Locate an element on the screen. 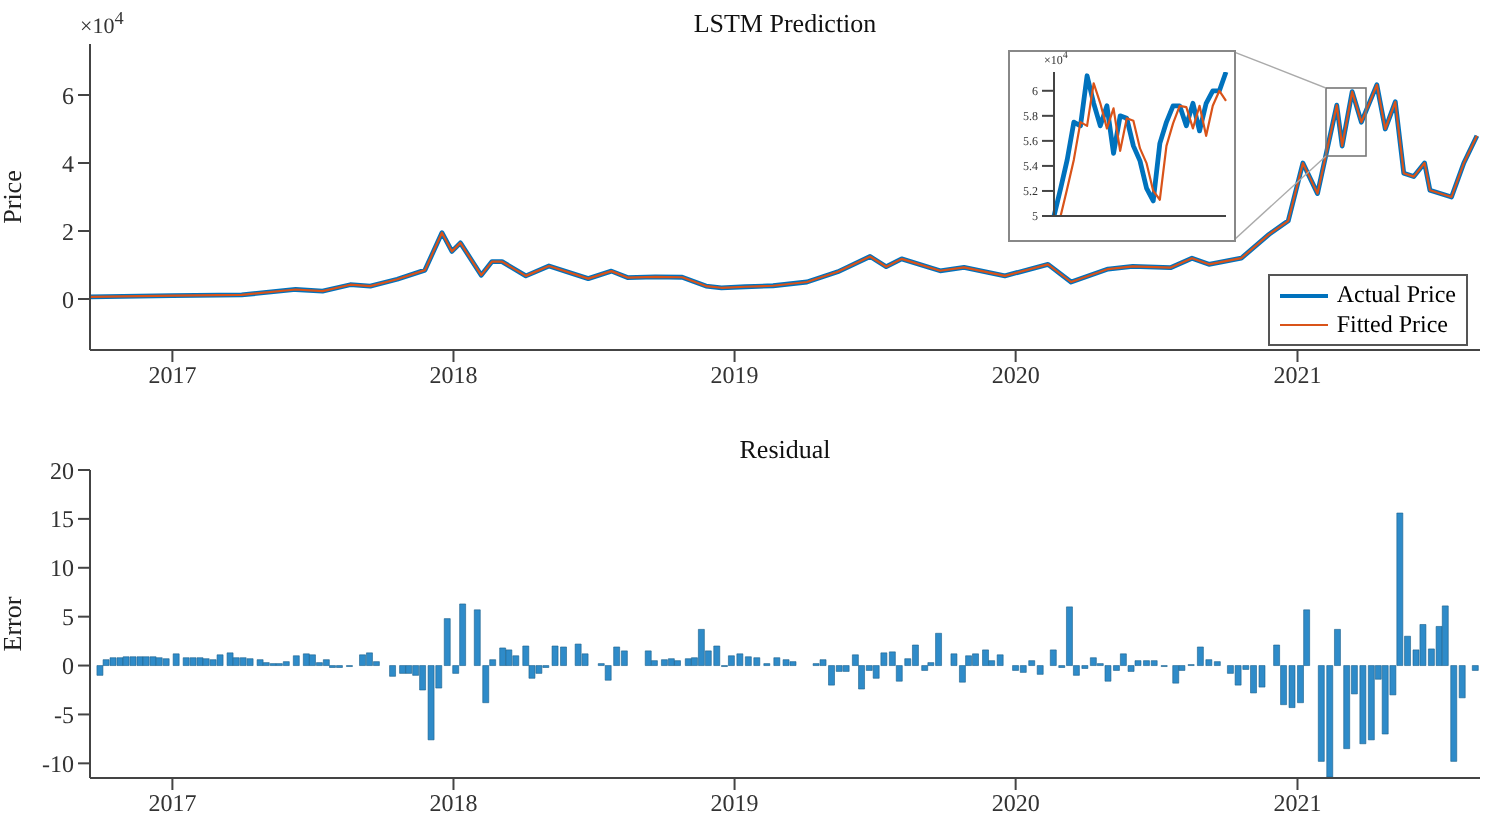  chart-title: Residual is located at coordinates (785, 450).